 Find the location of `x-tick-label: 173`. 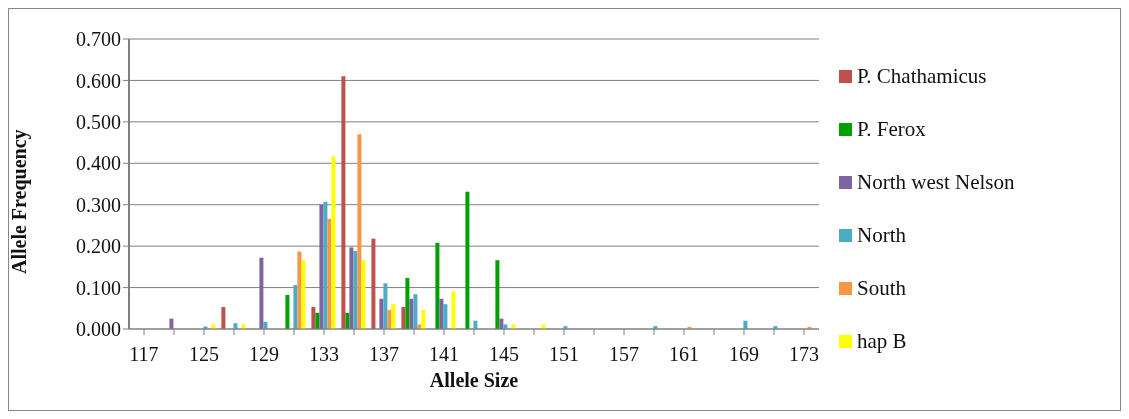

x-tick-label: 173 is located at coordinates (804, 354).